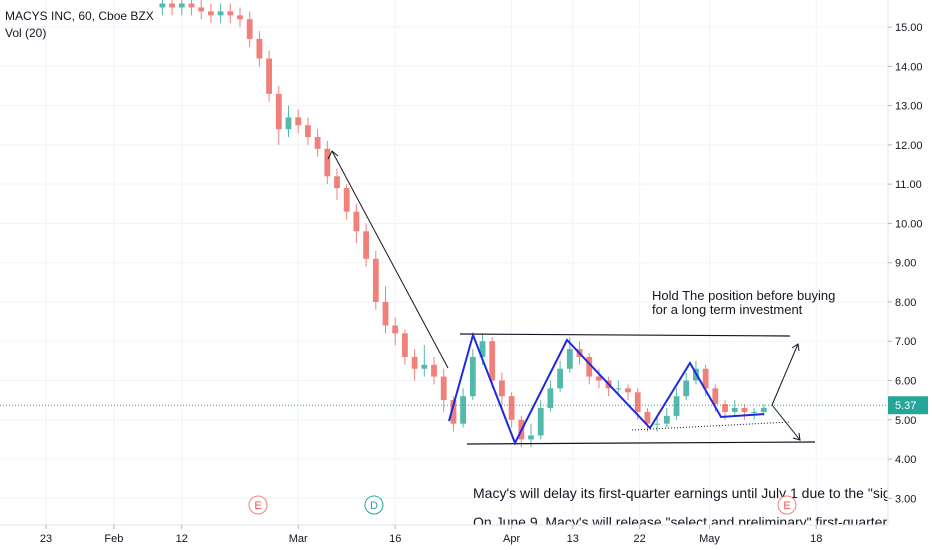 This screenshot has height=550, width=932. What do you see at coordinates (182, 539) in the screenshot?
I see `x-tick-label: 12` at bounding box center [182, 539].